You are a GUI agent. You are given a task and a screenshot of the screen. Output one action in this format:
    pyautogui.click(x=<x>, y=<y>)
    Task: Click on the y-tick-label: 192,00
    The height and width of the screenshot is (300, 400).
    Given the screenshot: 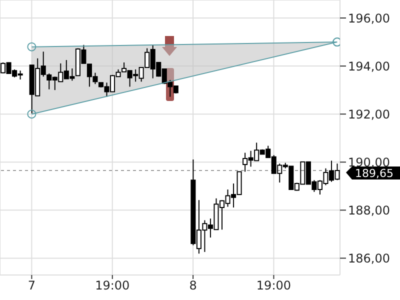 What is the action you would take?
    pyautogui.click(x=369, y=114)
    